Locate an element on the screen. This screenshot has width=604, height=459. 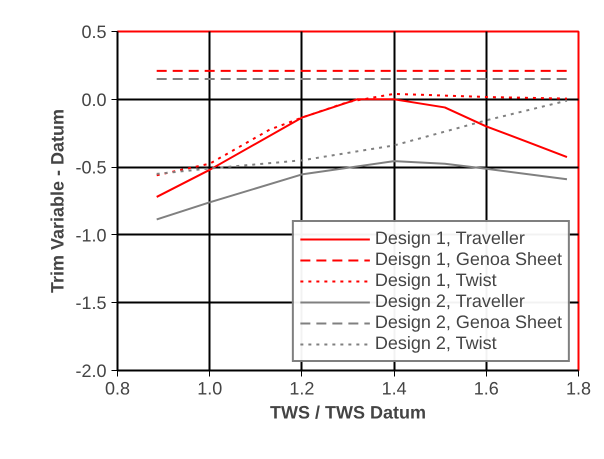
y-tick-label: -1.5 is located at coordinates (91, 303).